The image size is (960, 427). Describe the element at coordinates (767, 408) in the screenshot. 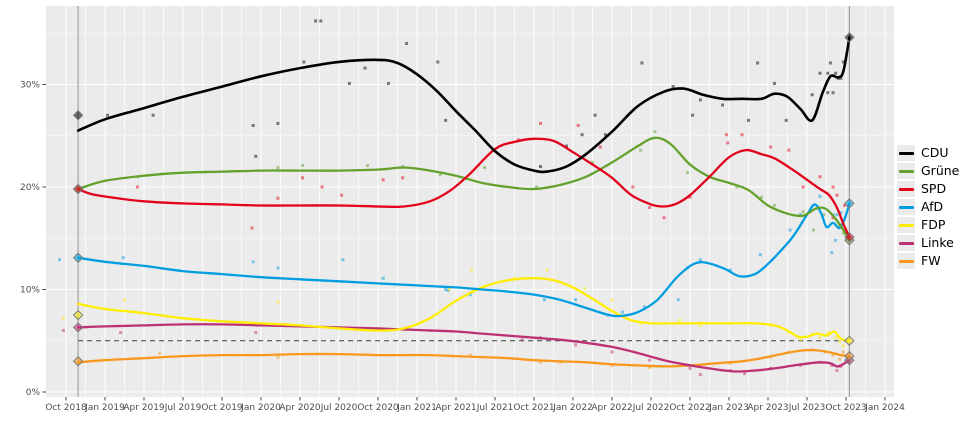

I see `x-tick-label: Apr 2023` at that location.